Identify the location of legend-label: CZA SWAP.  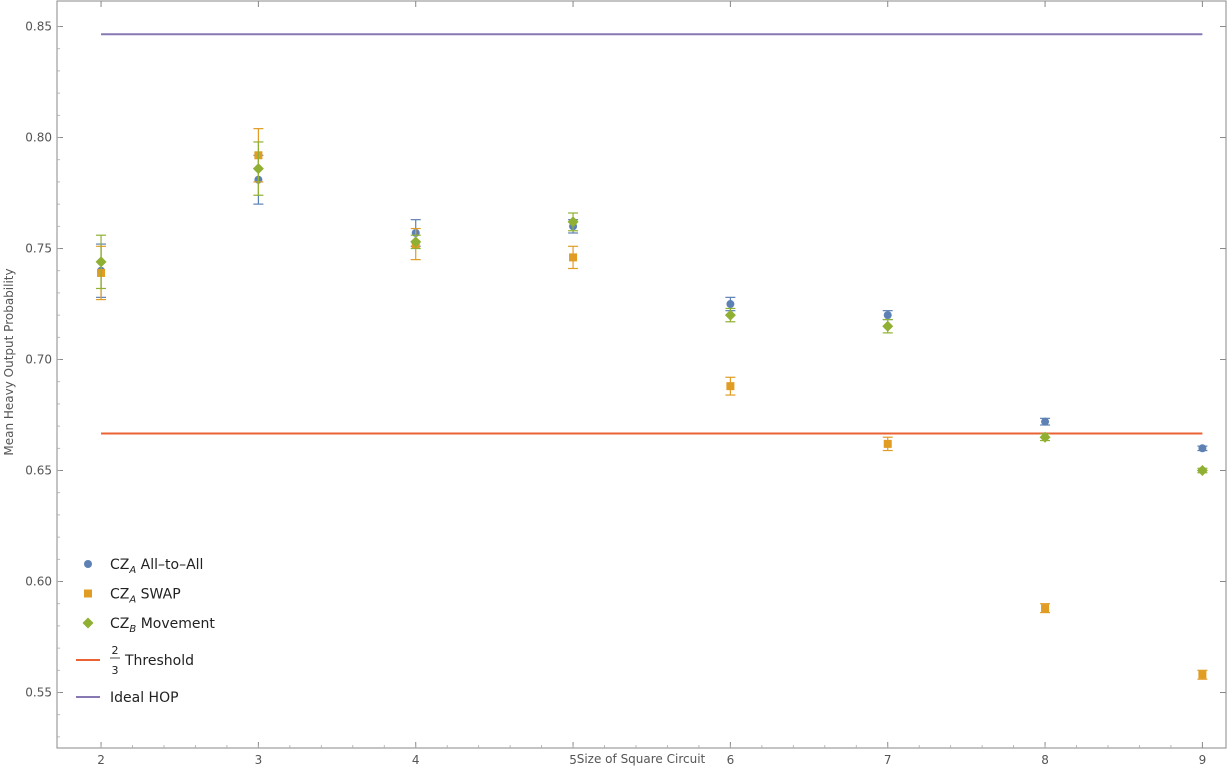
(145, 596).